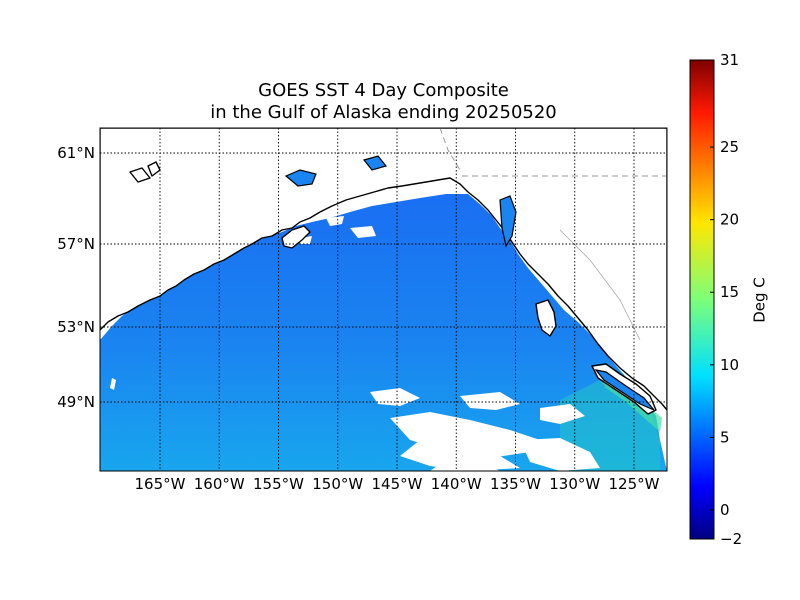 This screenshot has width=800, height=600. What do you see at coordinates (731, 539) in the screenshot?
I see `colorbar-tick-label: −2` at bounding box center [731, 539].